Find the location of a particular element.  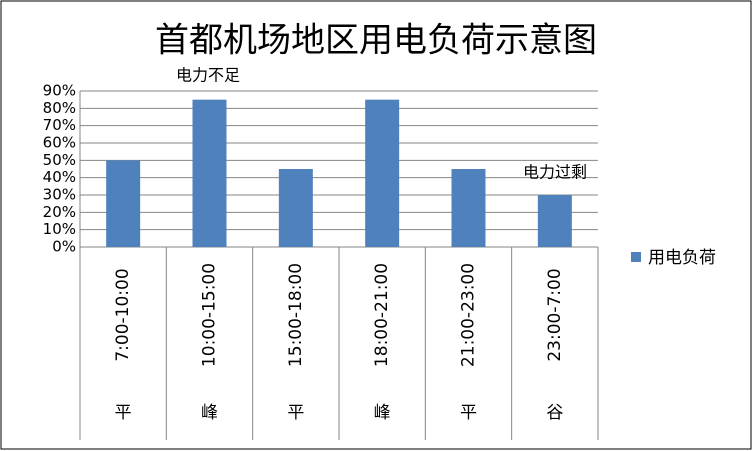

x-tick-label: 18:00-21:00 is located at coordinates (382, 315).